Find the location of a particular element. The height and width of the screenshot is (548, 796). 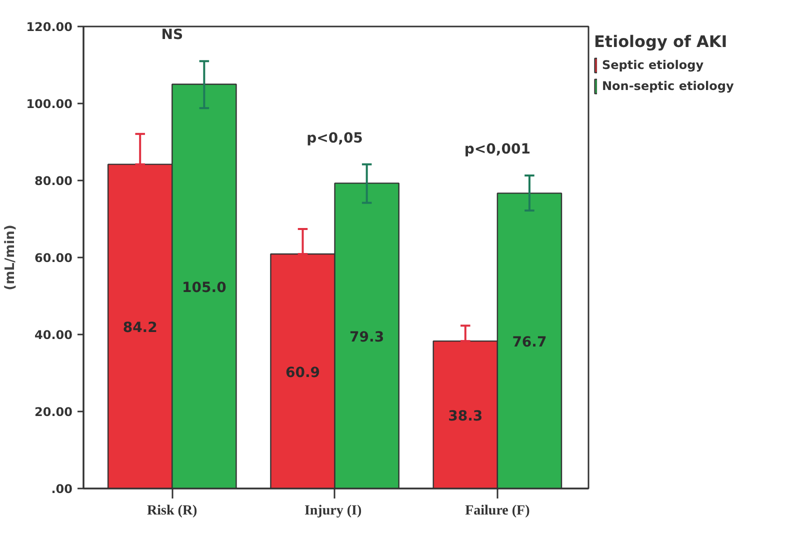

x-tick-label: Failure (F) is located at coordinates (497, 511).